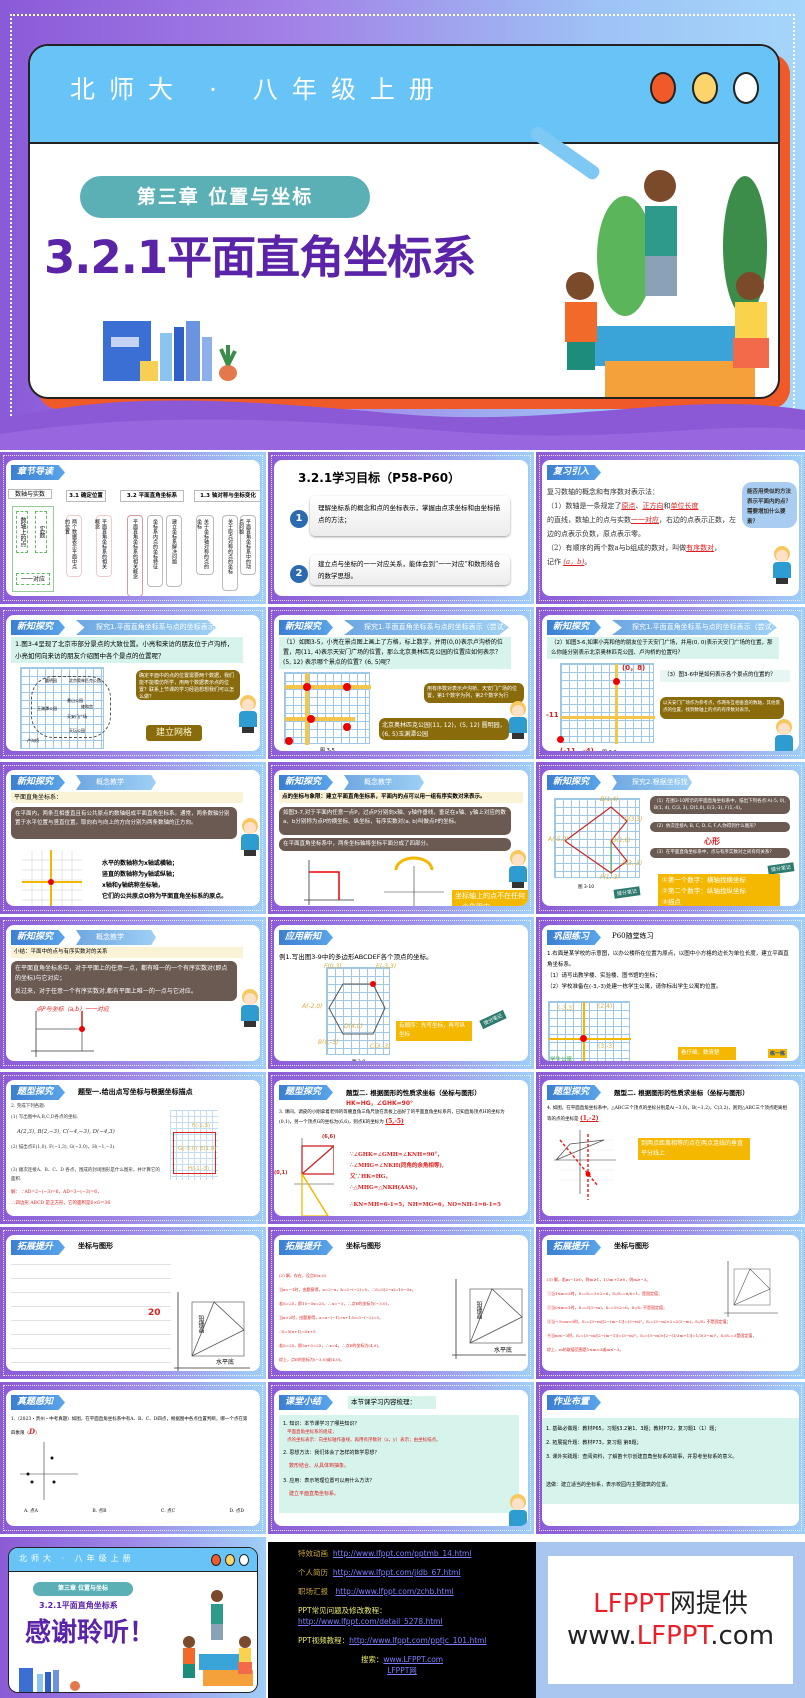 This screenshot has width=805, height=1698. I want to click on place-label: 景山公园, so click(75, 700).